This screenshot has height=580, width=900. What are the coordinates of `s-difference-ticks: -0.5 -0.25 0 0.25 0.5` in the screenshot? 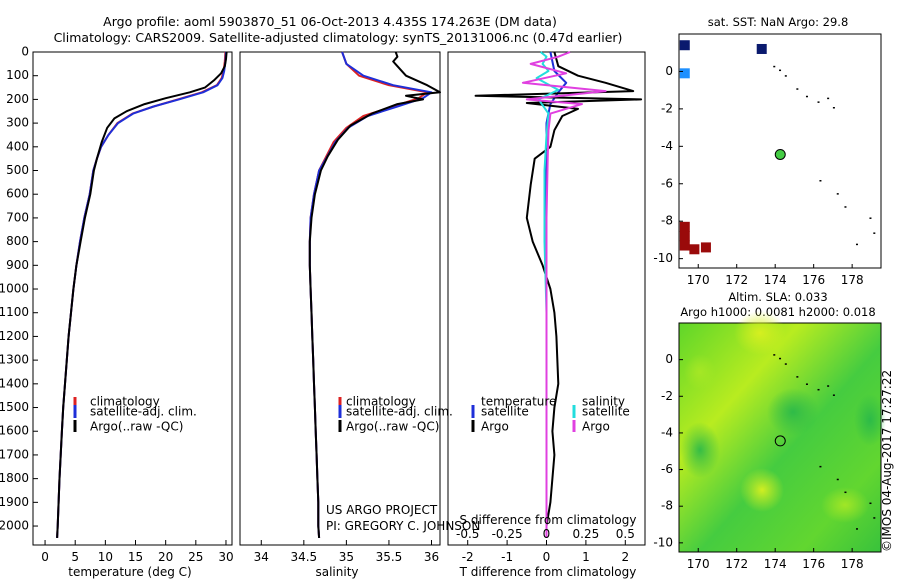 It's located at (545, 534).